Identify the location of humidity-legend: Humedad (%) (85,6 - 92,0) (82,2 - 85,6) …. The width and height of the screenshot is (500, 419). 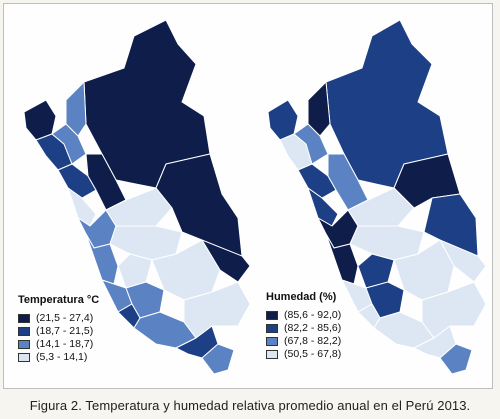
(303, 326).